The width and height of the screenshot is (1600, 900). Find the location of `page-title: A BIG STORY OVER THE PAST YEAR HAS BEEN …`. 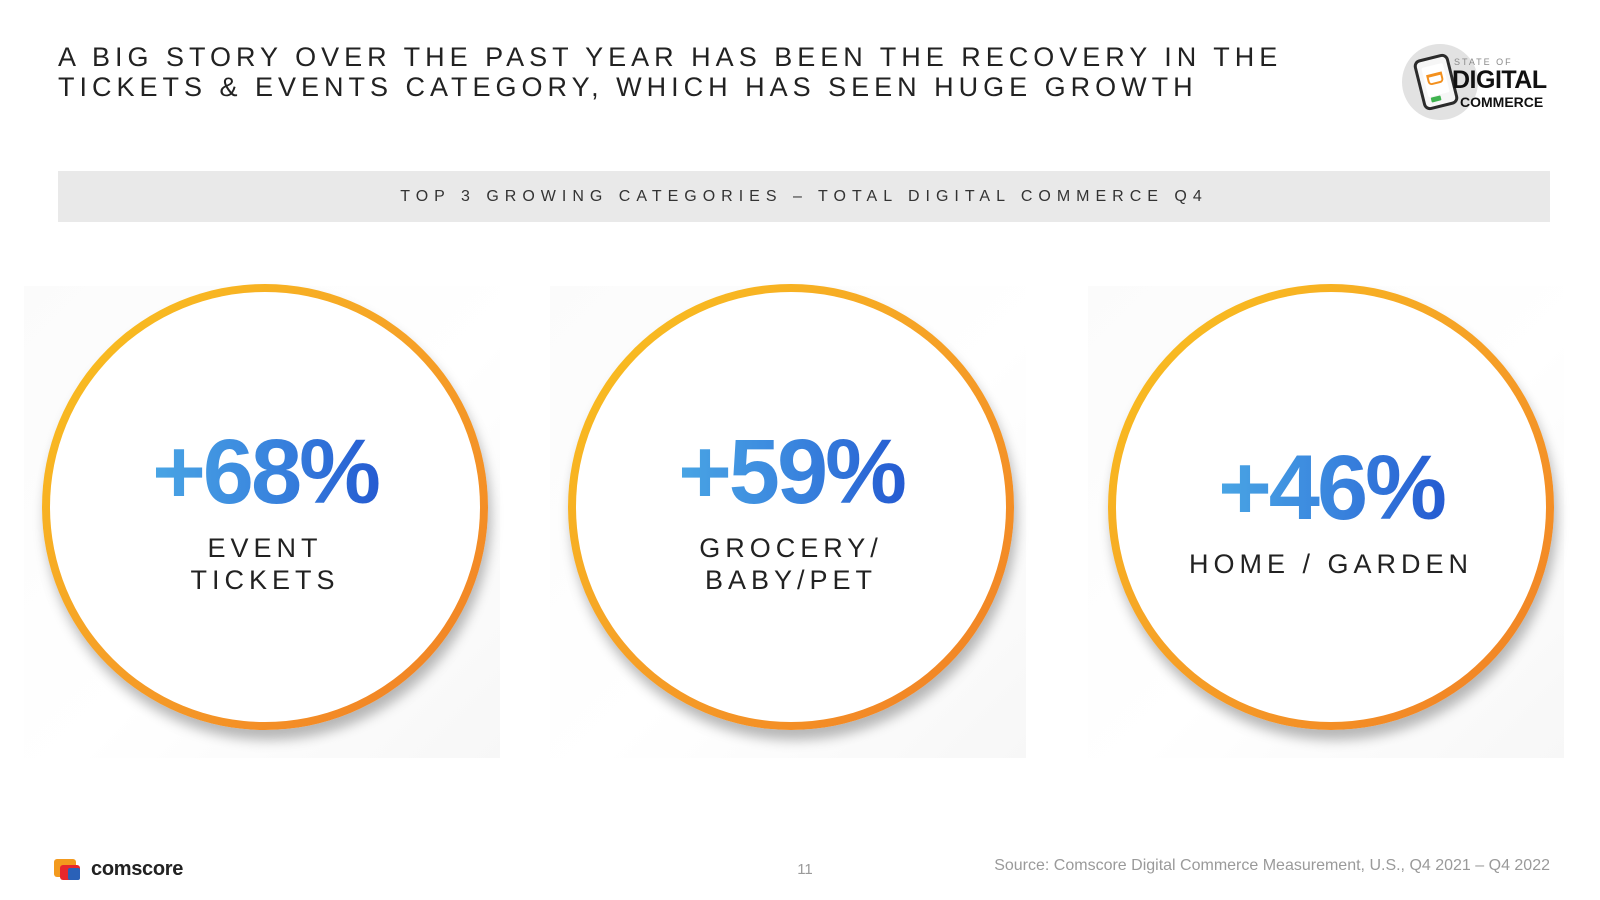

page-title: A BIG STORY OVER THE PAST YEAR HAS BEEN … is located at coordinates (703, 72).